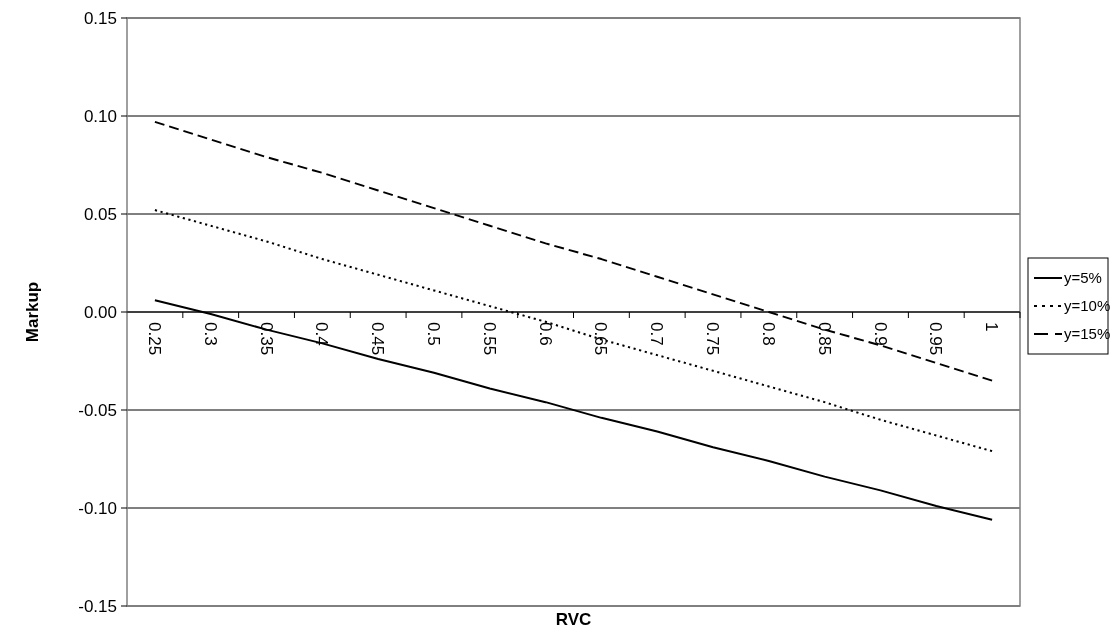  What do you see at coordinates (100, 214) in the screenshot?
I see `y-tick-label: 0.05` at bounding box center [100, 214].